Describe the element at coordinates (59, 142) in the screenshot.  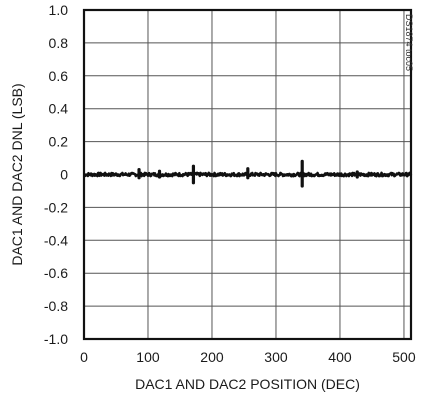
I see `y-tick-label: 0.2` at that location.